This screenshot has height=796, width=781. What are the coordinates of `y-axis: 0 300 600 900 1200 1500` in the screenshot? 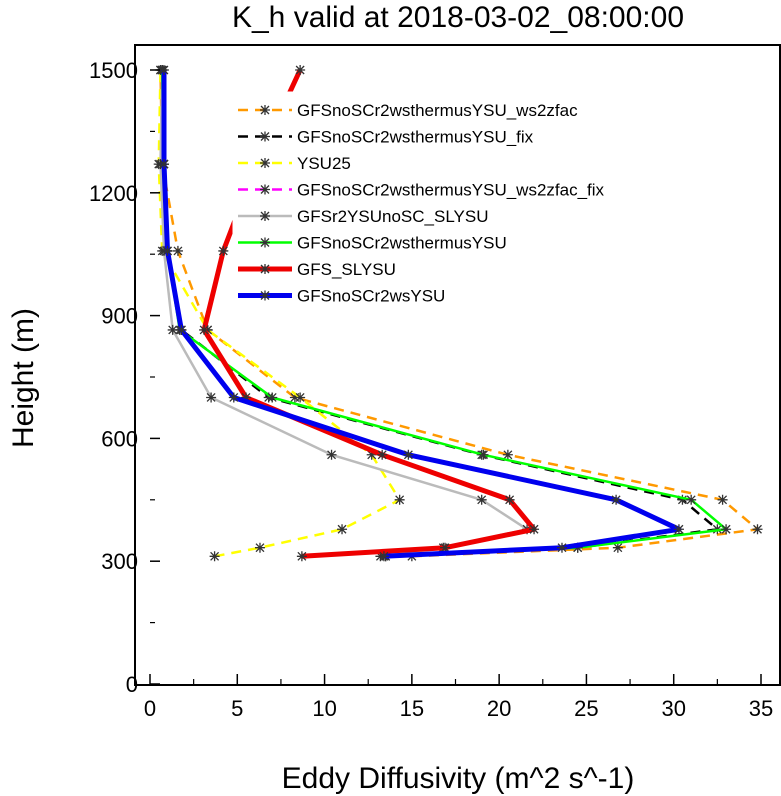 It's located at (124, 377).